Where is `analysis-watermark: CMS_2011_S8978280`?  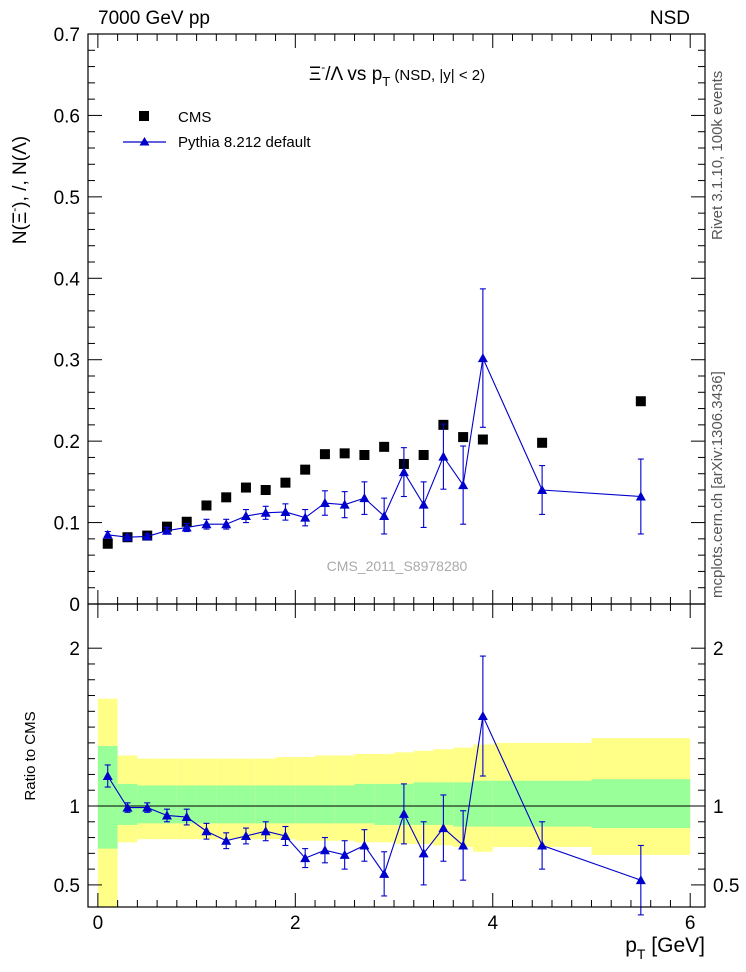 analysis-watermark: CMS_2011_S8978280 is located at coordinates (397, 566).